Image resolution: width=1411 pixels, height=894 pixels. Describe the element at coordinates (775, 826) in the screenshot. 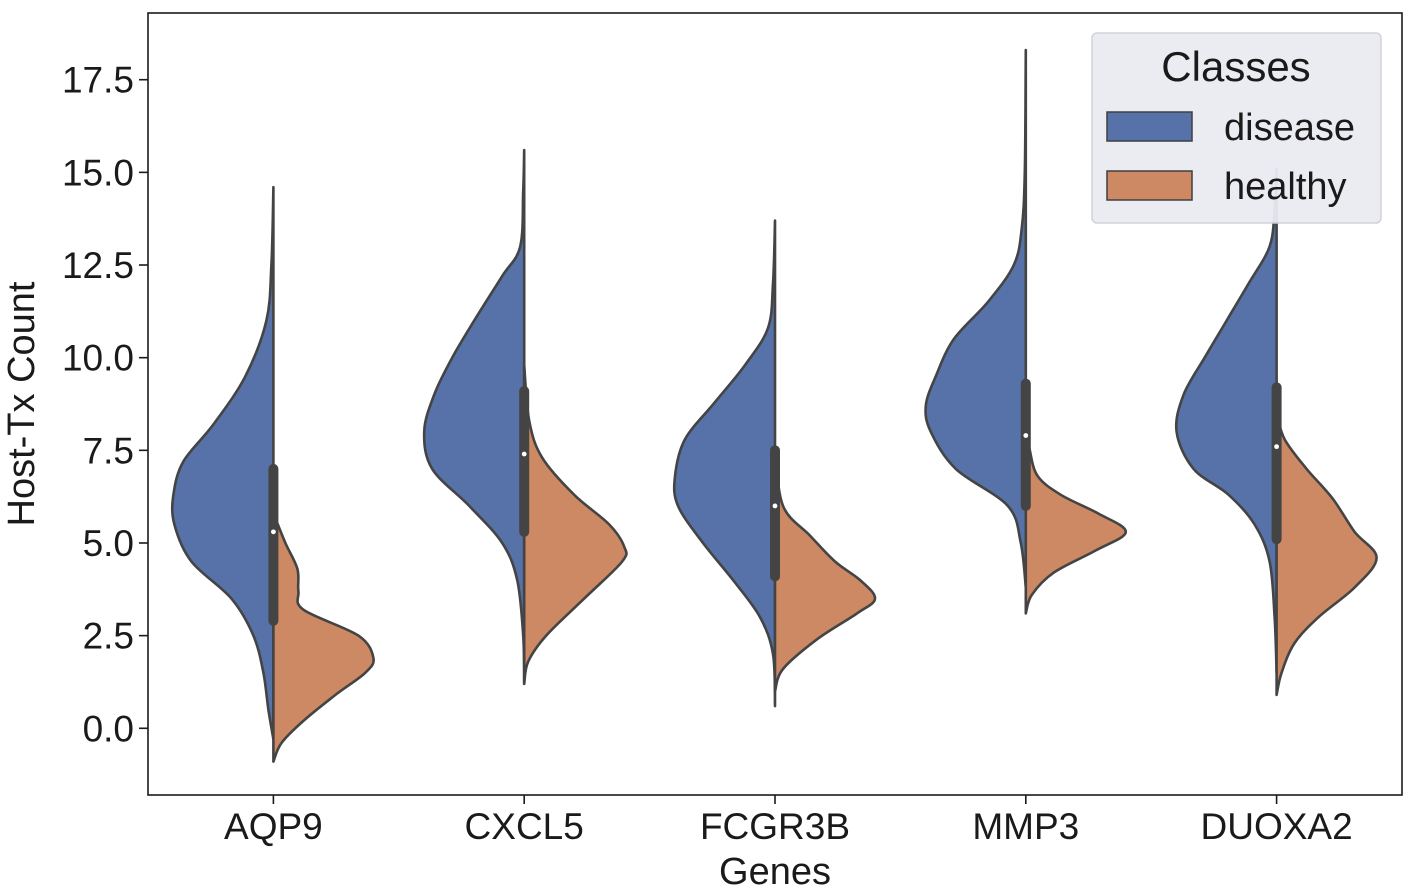

I see `x-tick-label-fcgr3b: FCGR3B` at that location.